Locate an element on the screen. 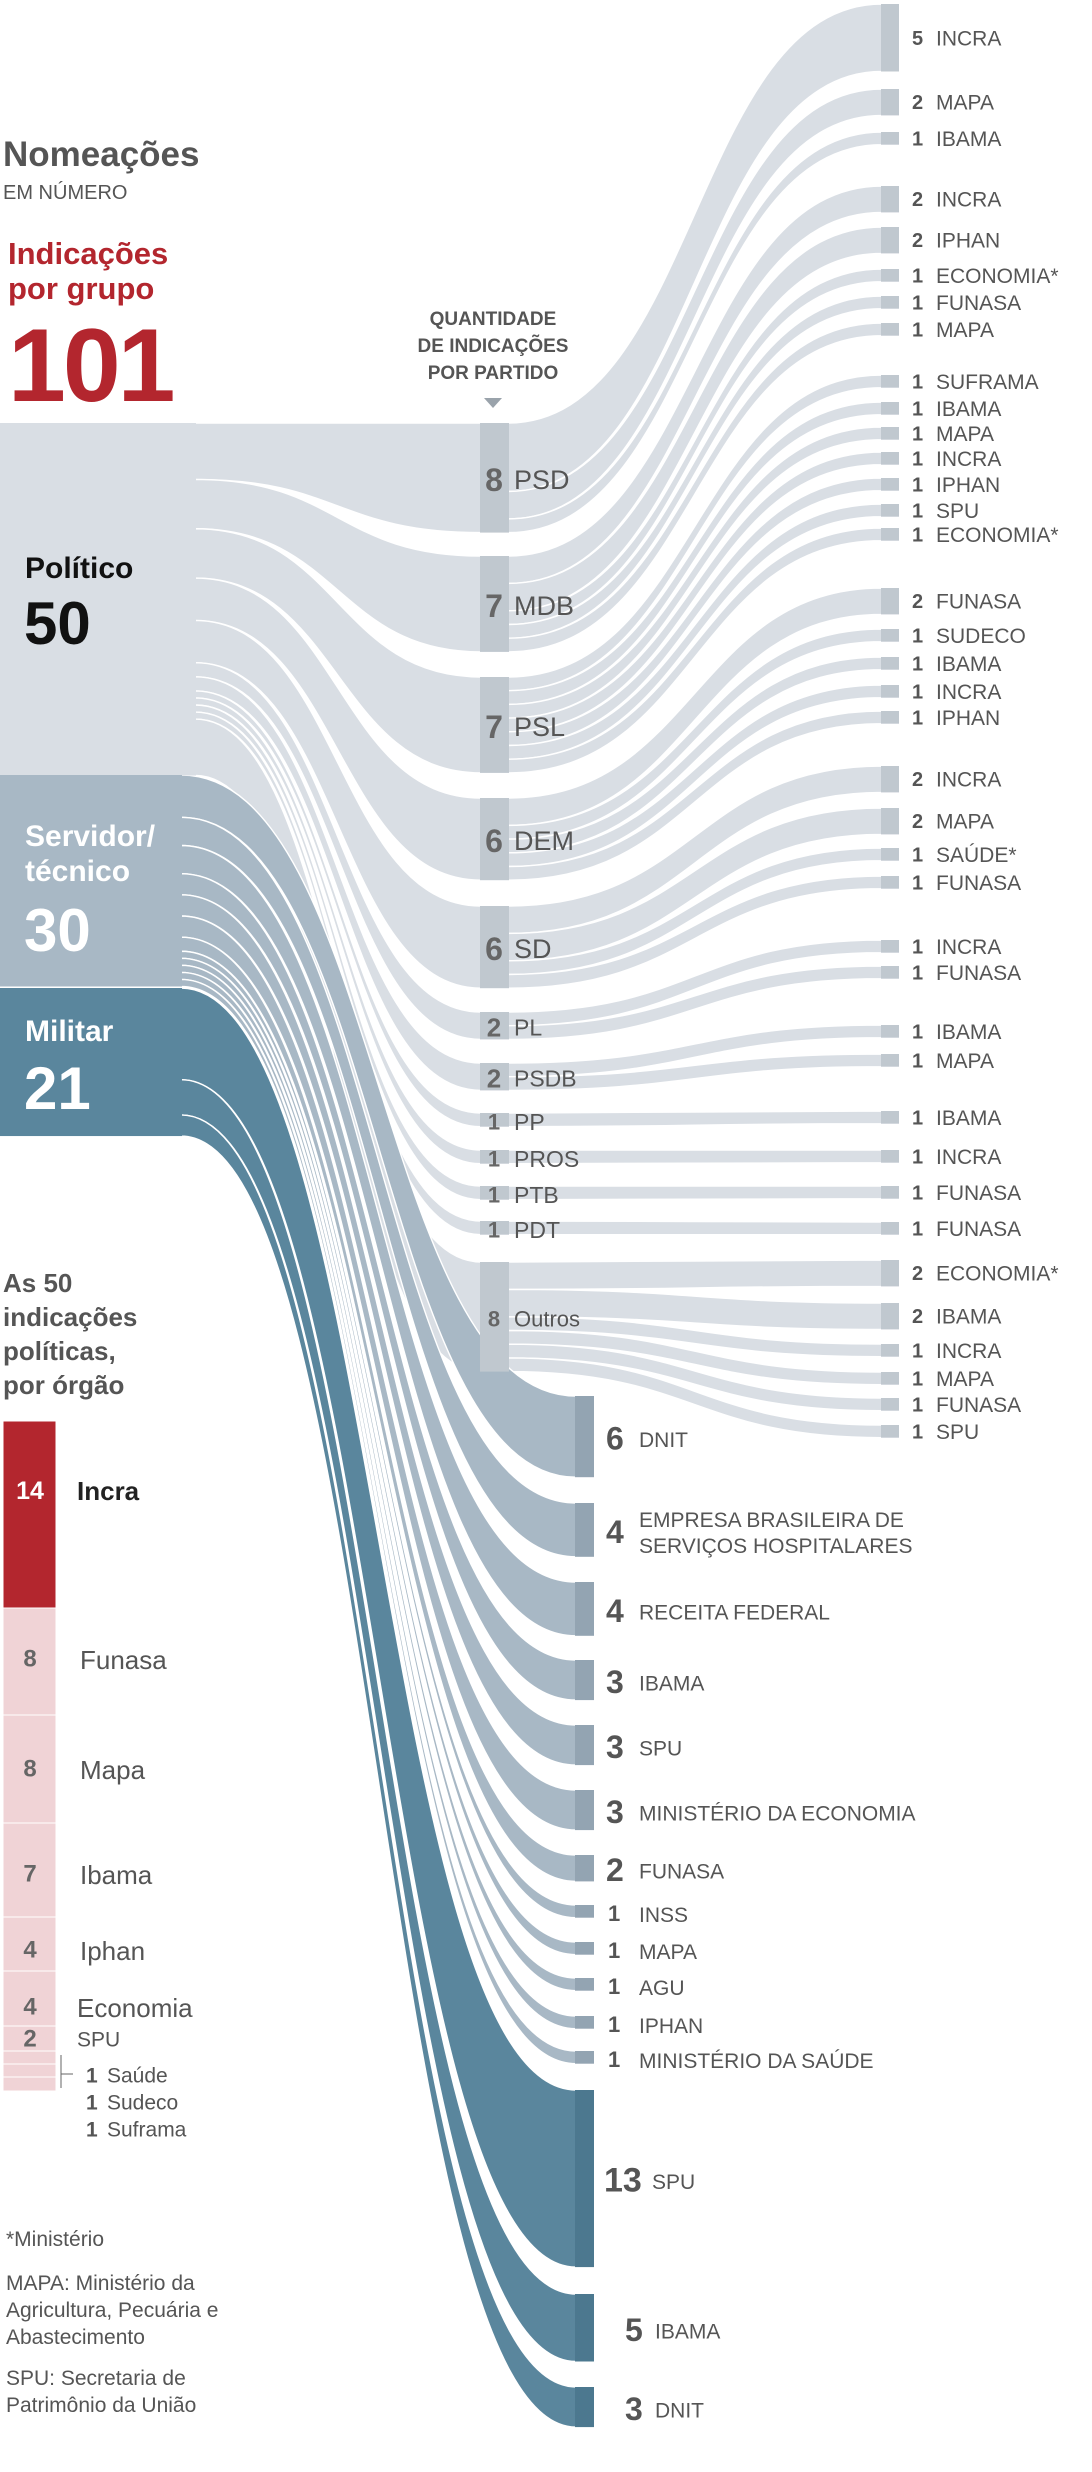  org-name: INSS is located at coordinates (663, 1915).